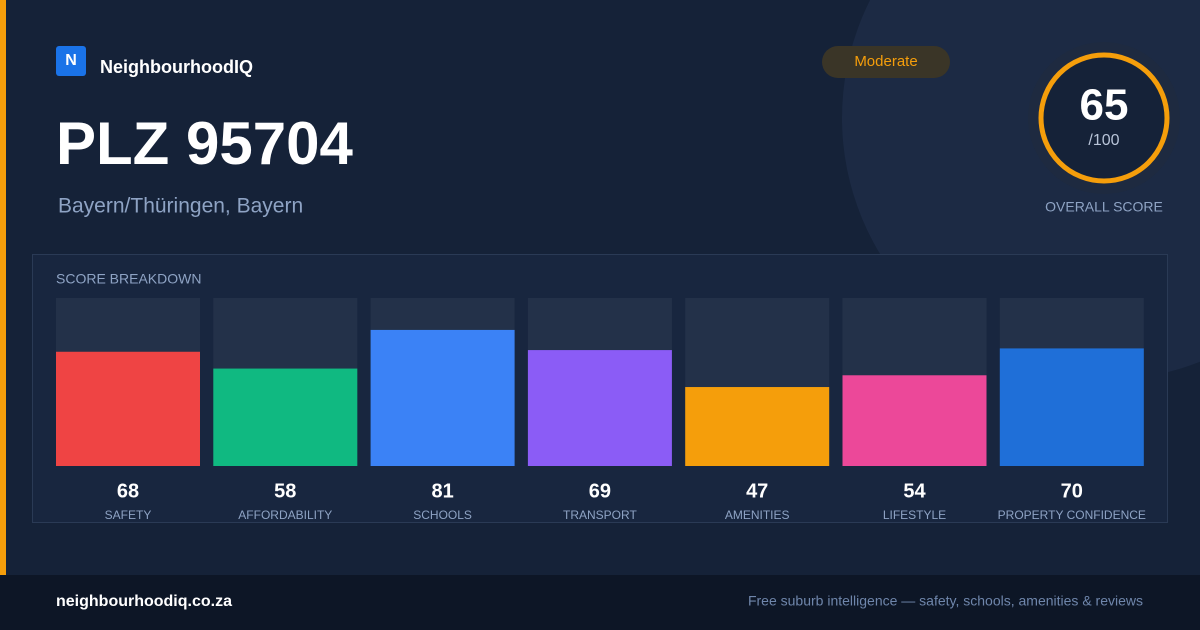  Describe the element at coordinates (128, 515) in the screenshot. I see `category-label: SAFETY` at that location.